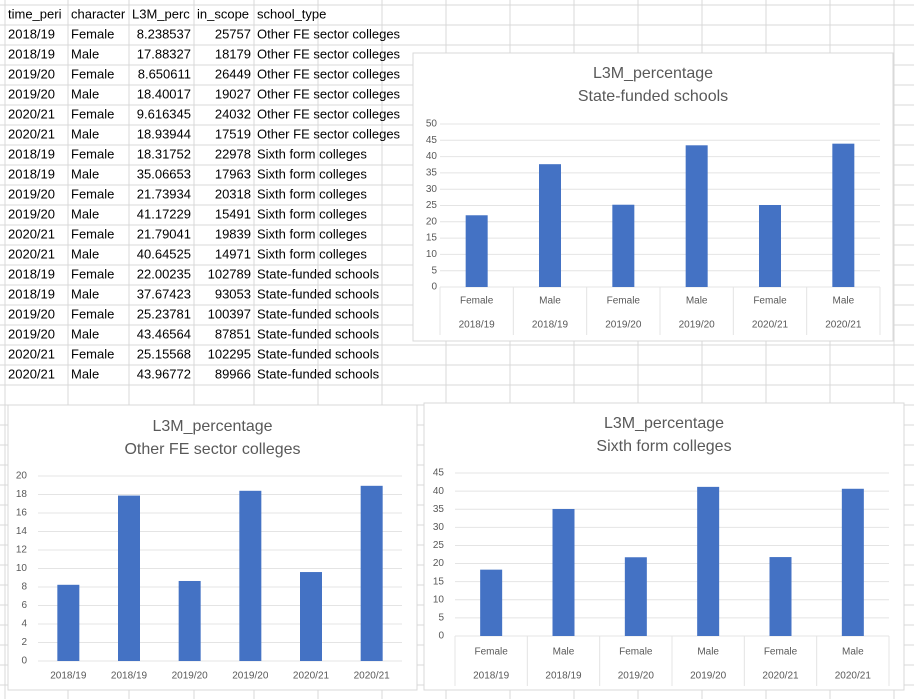  I want to click on y-tick-label: 6, so click(24, 605).